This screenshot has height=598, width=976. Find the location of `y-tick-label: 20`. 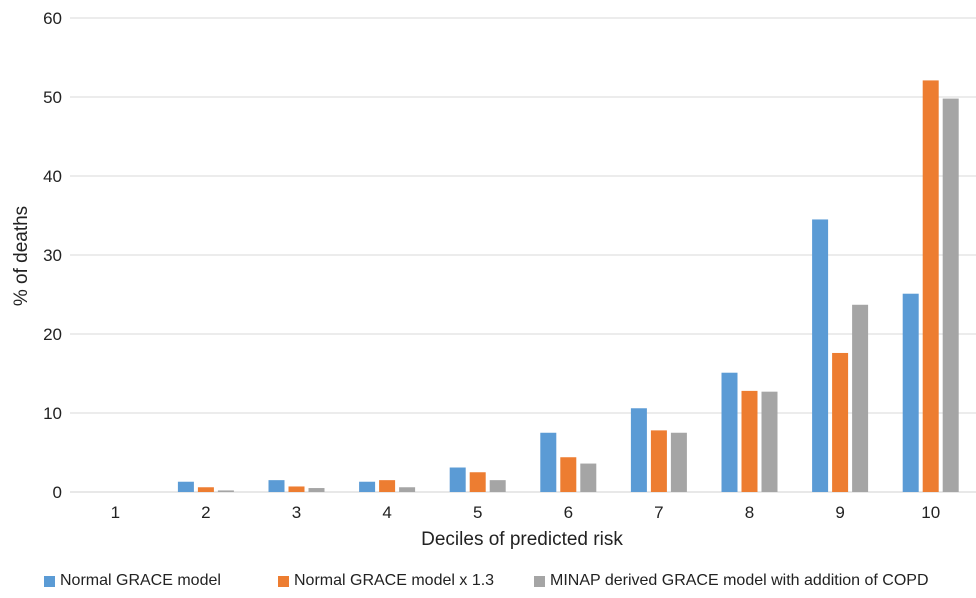

y-tick-label: 20 is located at coordinates (52, 334).